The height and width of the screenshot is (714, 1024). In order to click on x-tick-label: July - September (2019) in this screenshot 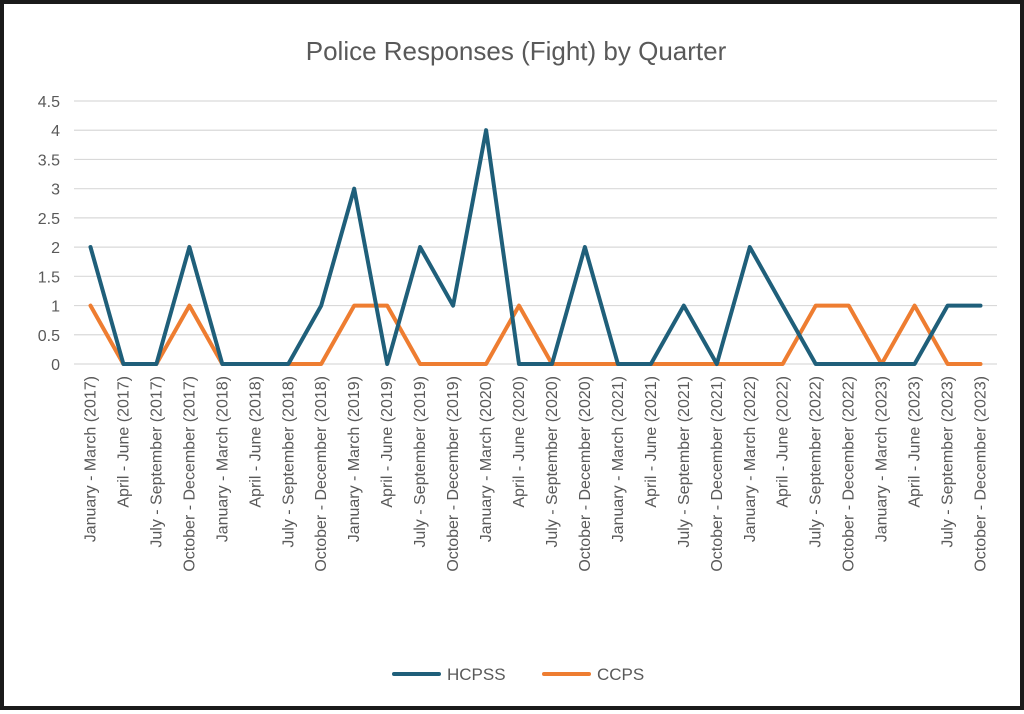, I will do `click(420, 462)`.